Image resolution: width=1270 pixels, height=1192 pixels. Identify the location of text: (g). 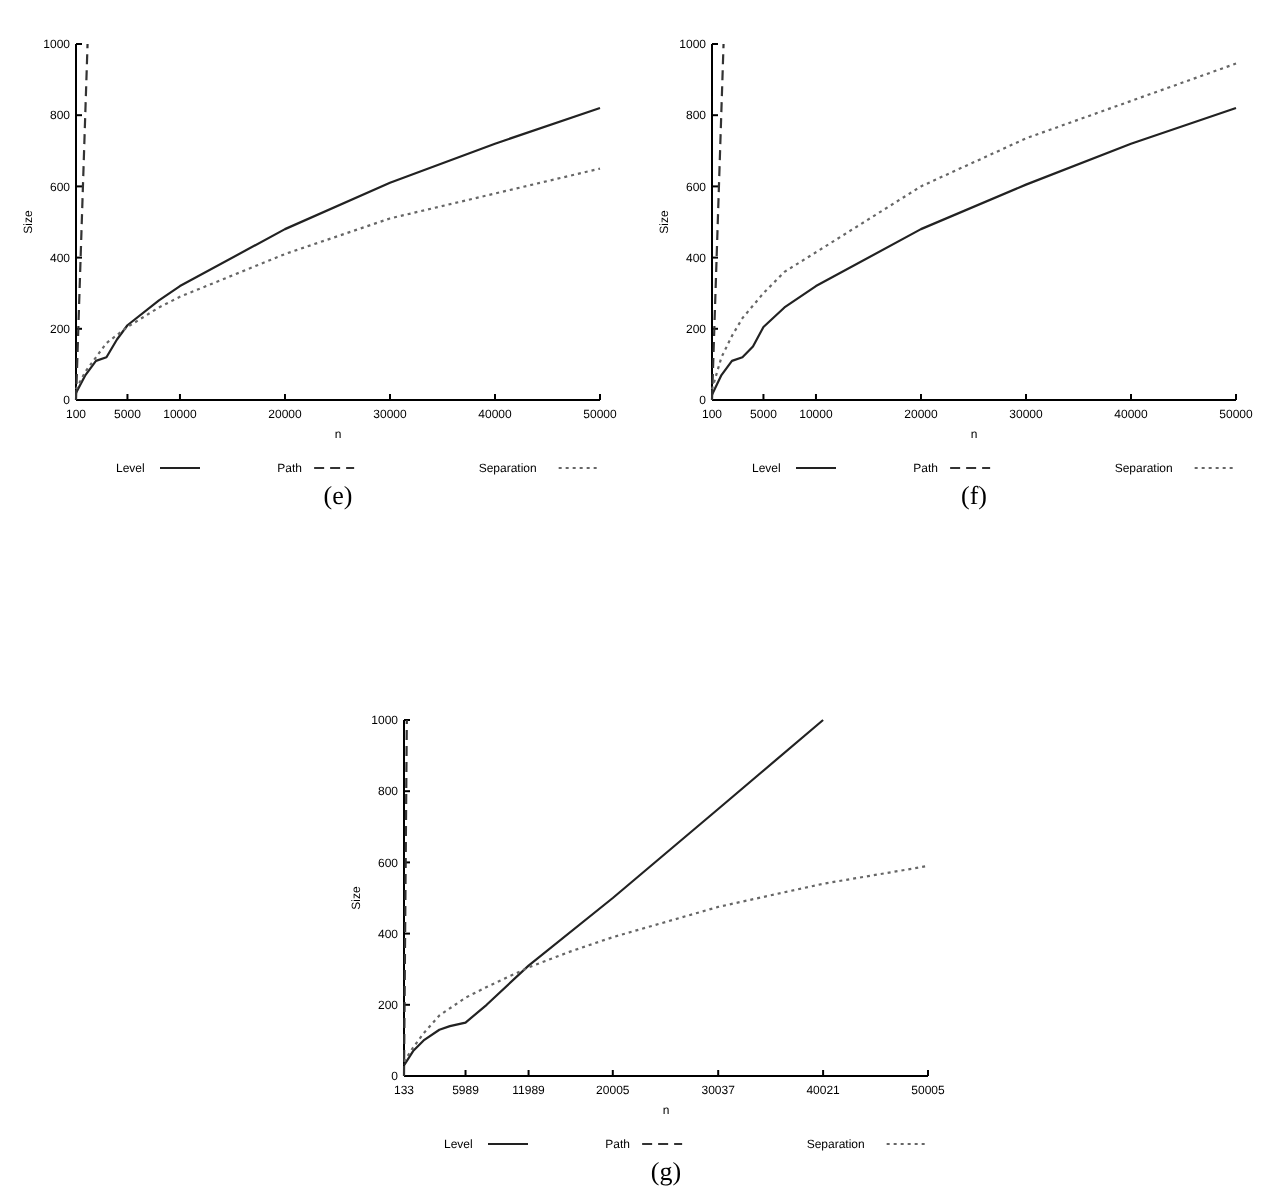
(666, 1171).